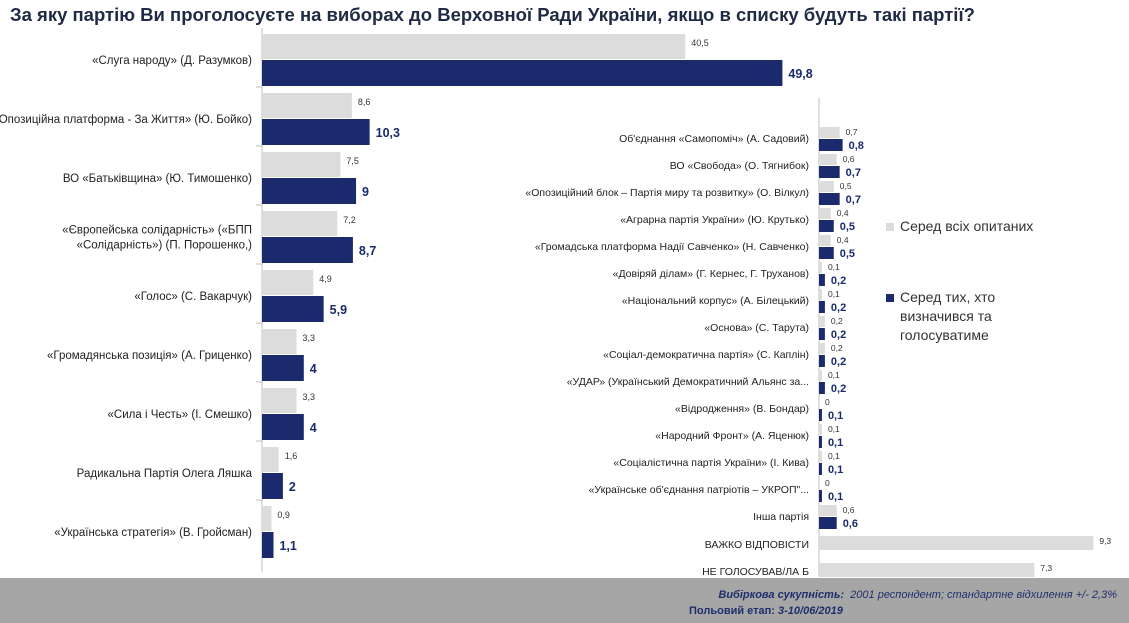 The image size is (1129, 623). Describe the element at coordinates (157, 179) in the screenshot. I see `category-label: ВО «Батьківщина» (Ю. Тимошенко)` at that location.